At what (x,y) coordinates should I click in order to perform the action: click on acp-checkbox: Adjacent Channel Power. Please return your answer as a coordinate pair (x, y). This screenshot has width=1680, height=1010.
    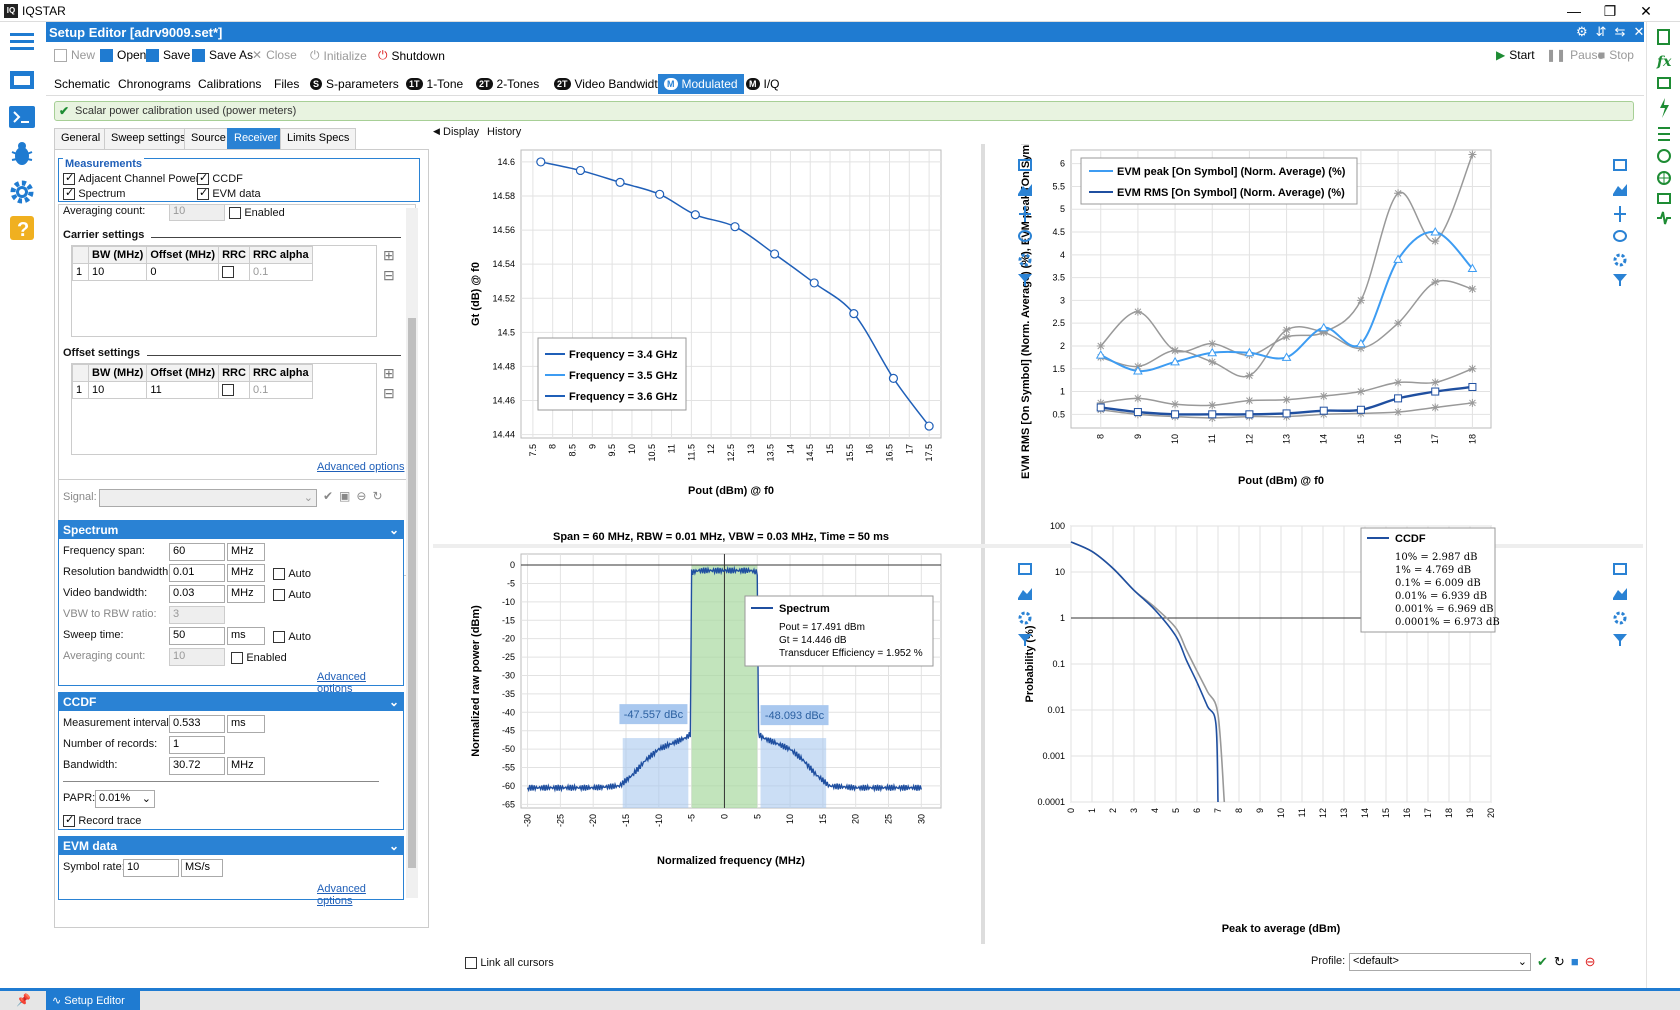
    Looking at the image, I should click on (131, 178).